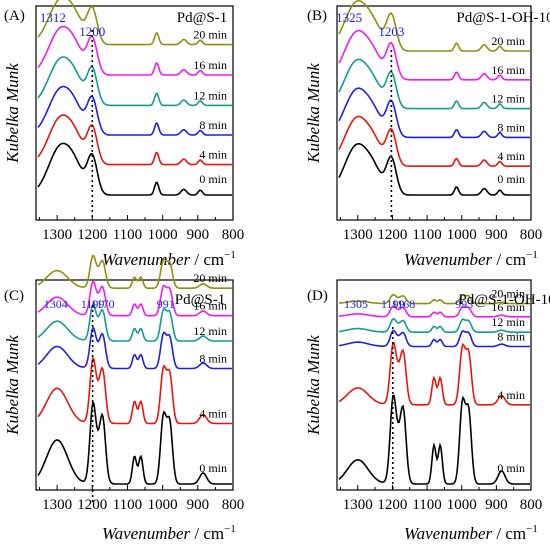 Image resolution: width=550 pixels, height=549 pixels. I want to click on chart-title: Pd@S-1-OH-10, so click(504, 300).